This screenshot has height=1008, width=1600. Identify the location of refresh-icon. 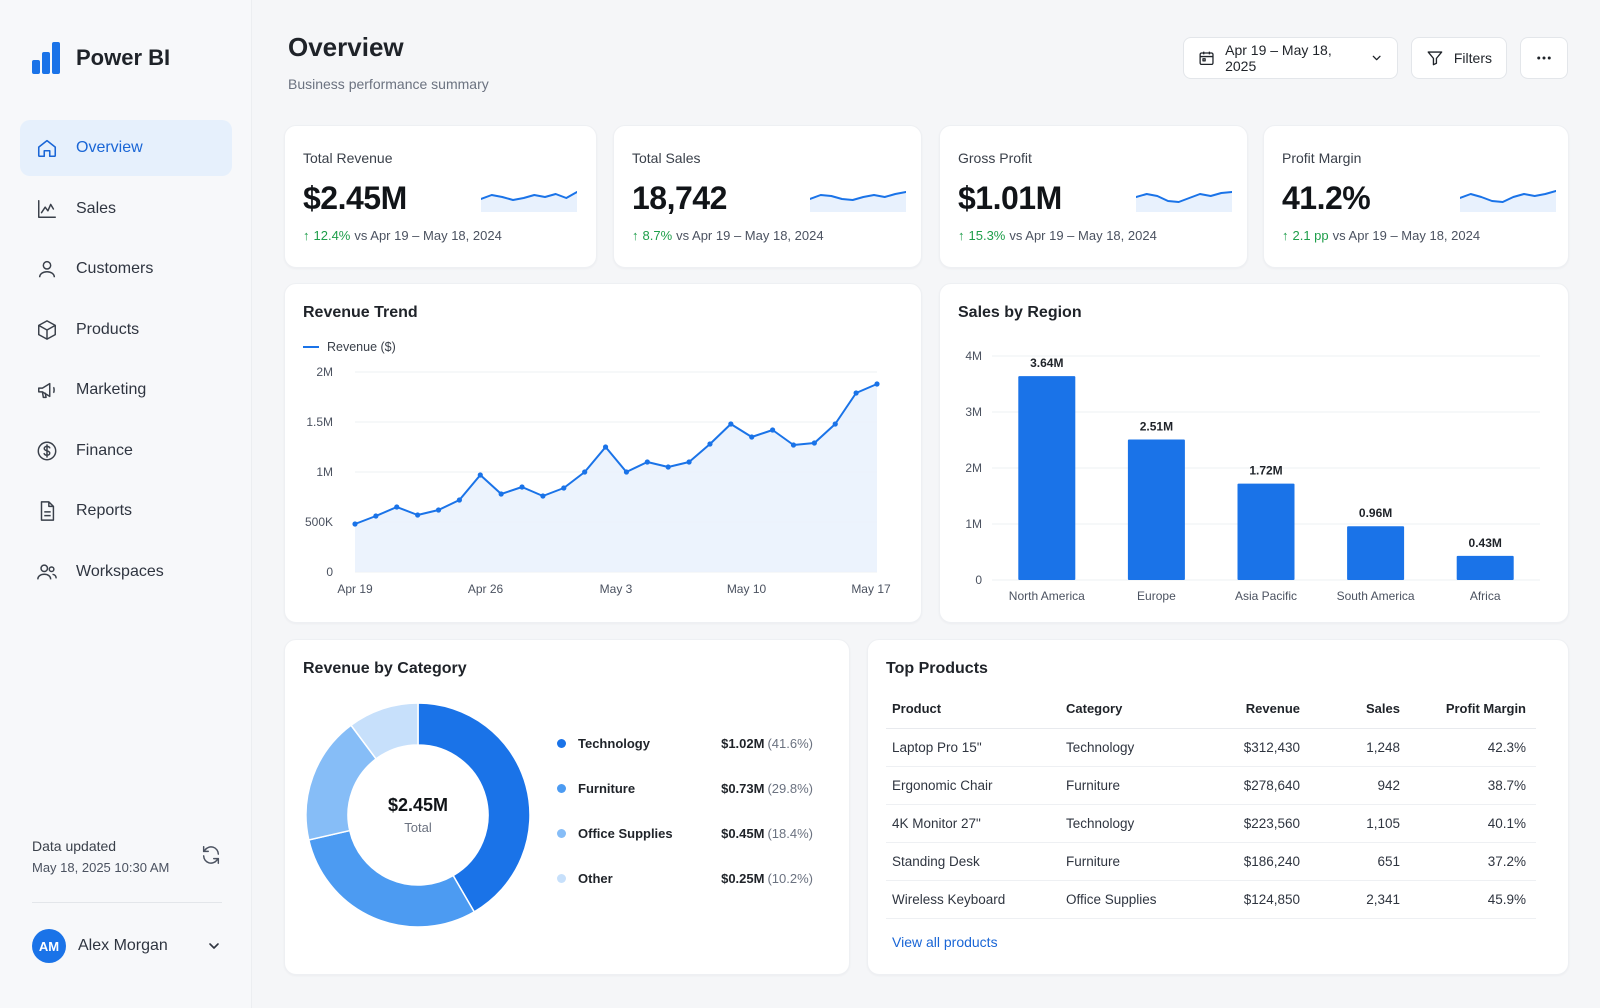
(211, 855).